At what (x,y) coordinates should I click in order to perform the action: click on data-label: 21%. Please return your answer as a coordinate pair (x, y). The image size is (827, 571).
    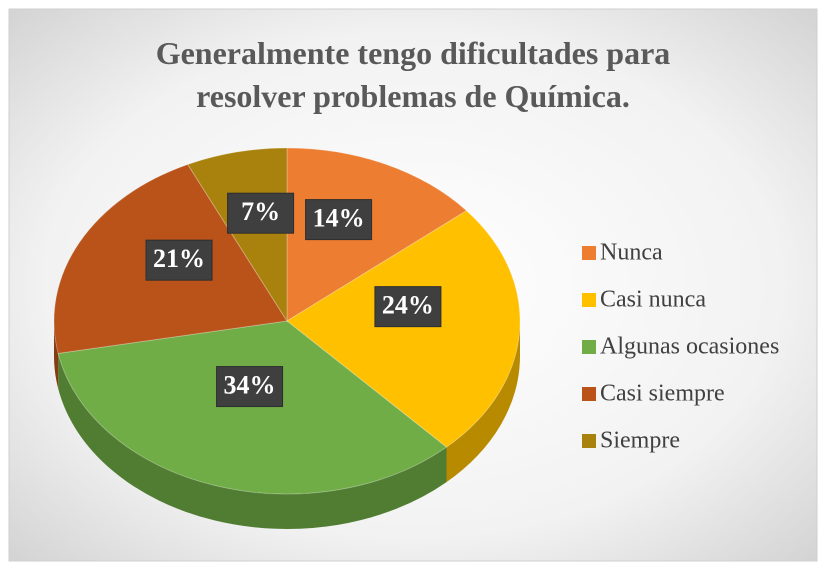
    Looking at the image, I should click on (179, 258).